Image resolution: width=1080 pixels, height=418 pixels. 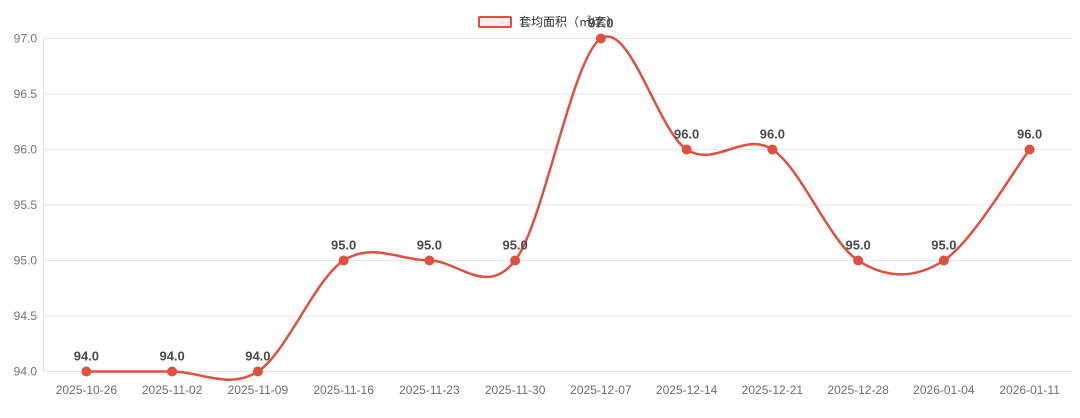 I want to click on legend-item: 套均面积（㎡/套）, so click(x=548, y=22).